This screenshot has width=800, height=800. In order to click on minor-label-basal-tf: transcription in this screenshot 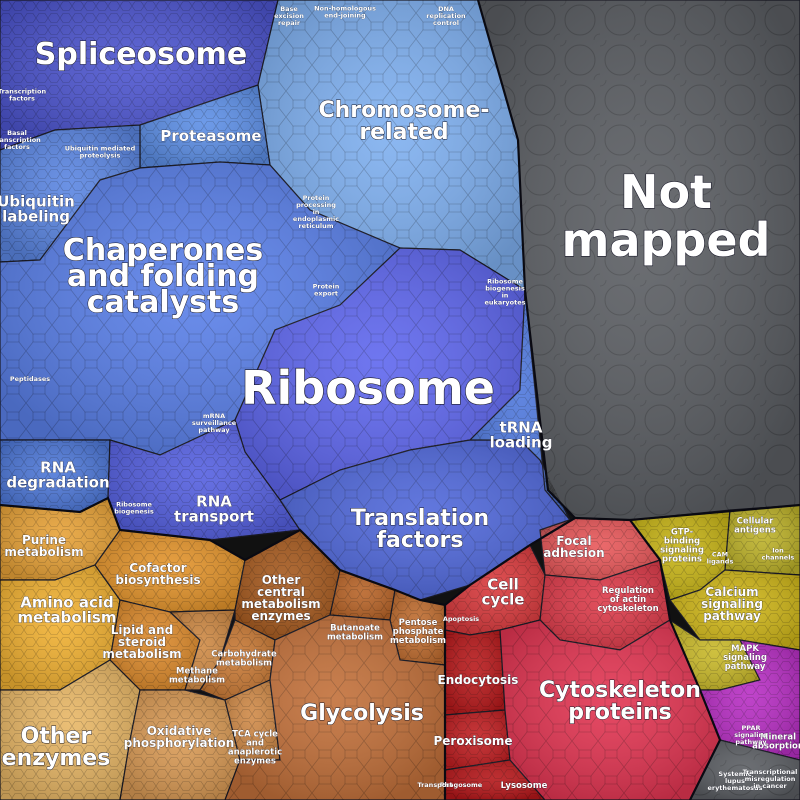, I will do `click(20, 140)`.